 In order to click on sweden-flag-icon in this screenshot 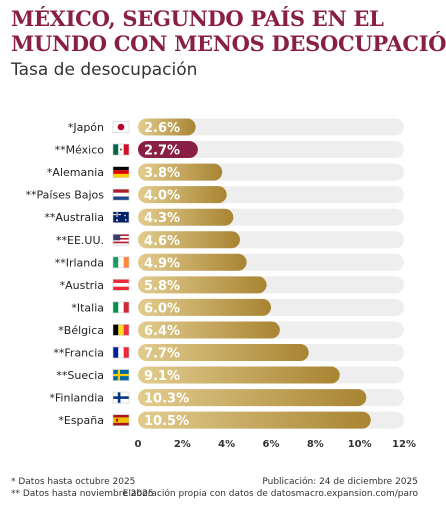, I will do `click(121, 375)`.